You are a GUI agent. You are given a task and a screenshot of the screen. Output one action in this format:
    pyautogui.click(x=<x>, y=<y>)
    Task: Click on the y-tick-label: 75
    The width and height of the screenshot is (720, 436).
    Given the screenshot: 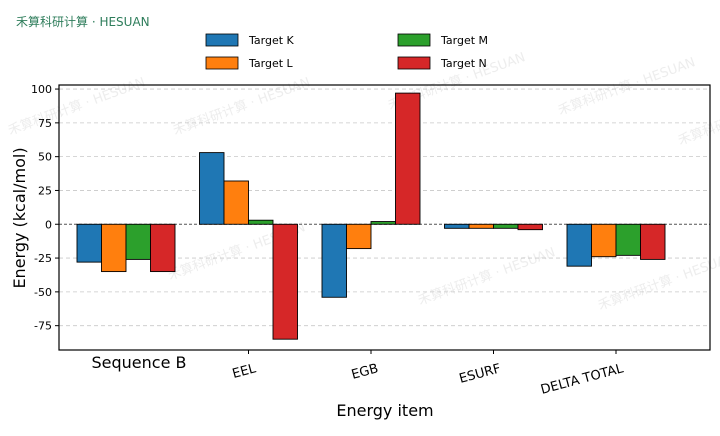 What is the action you would take?
    pyautogui.click(x=45, y=123)
    